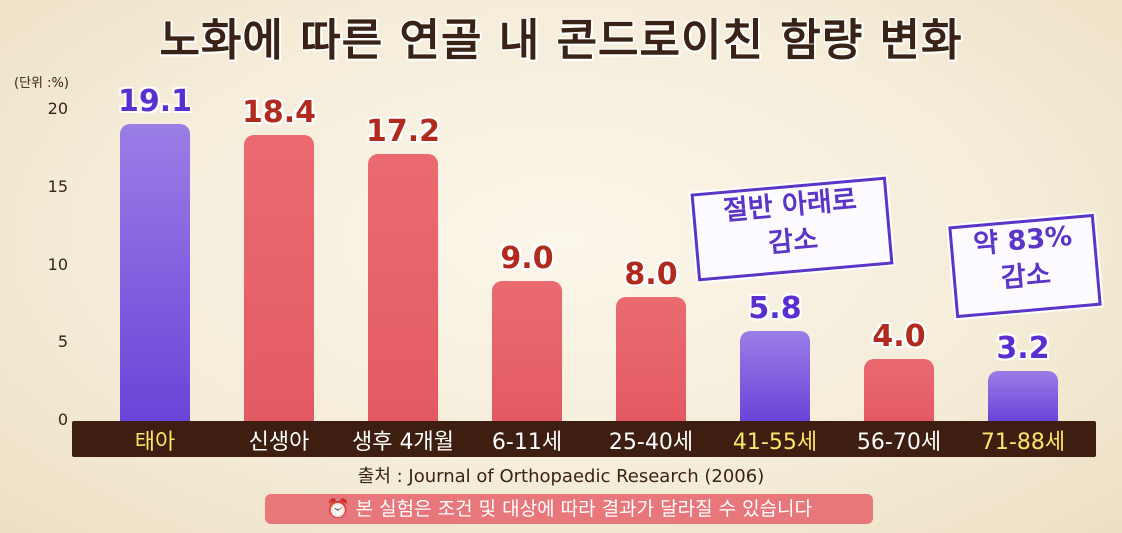 This screenshot has height=533, width=1122. Describe the element at coordinates (155, 442) in the screenshot. I see `category-label: 태아` at that location.